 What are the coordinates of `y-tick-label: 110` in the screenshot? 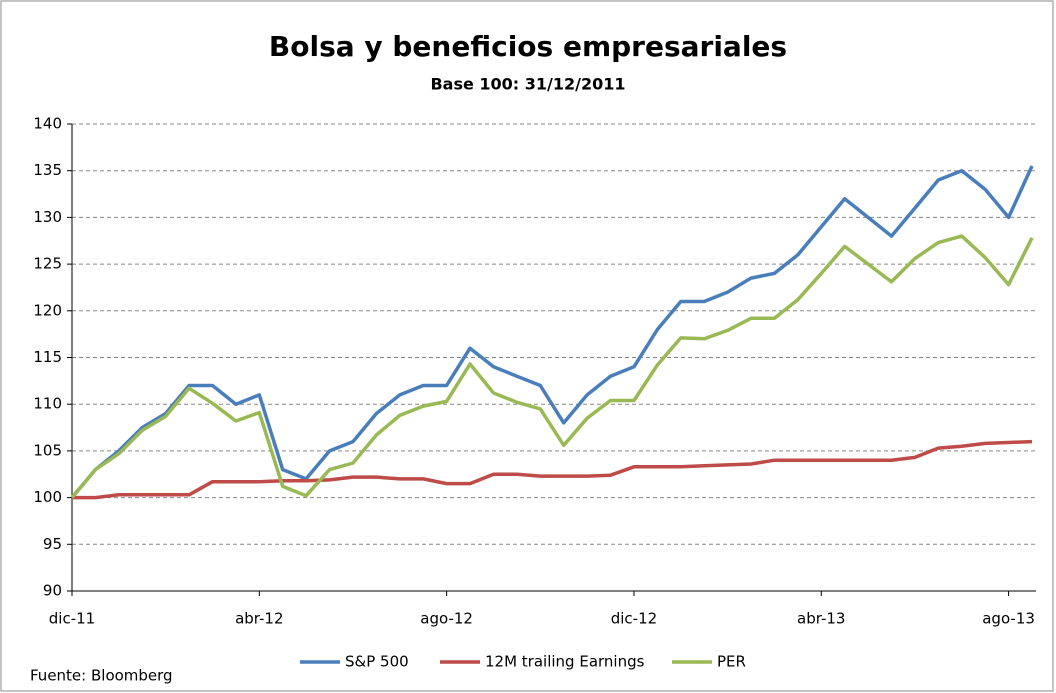 It's located at (47, 404).